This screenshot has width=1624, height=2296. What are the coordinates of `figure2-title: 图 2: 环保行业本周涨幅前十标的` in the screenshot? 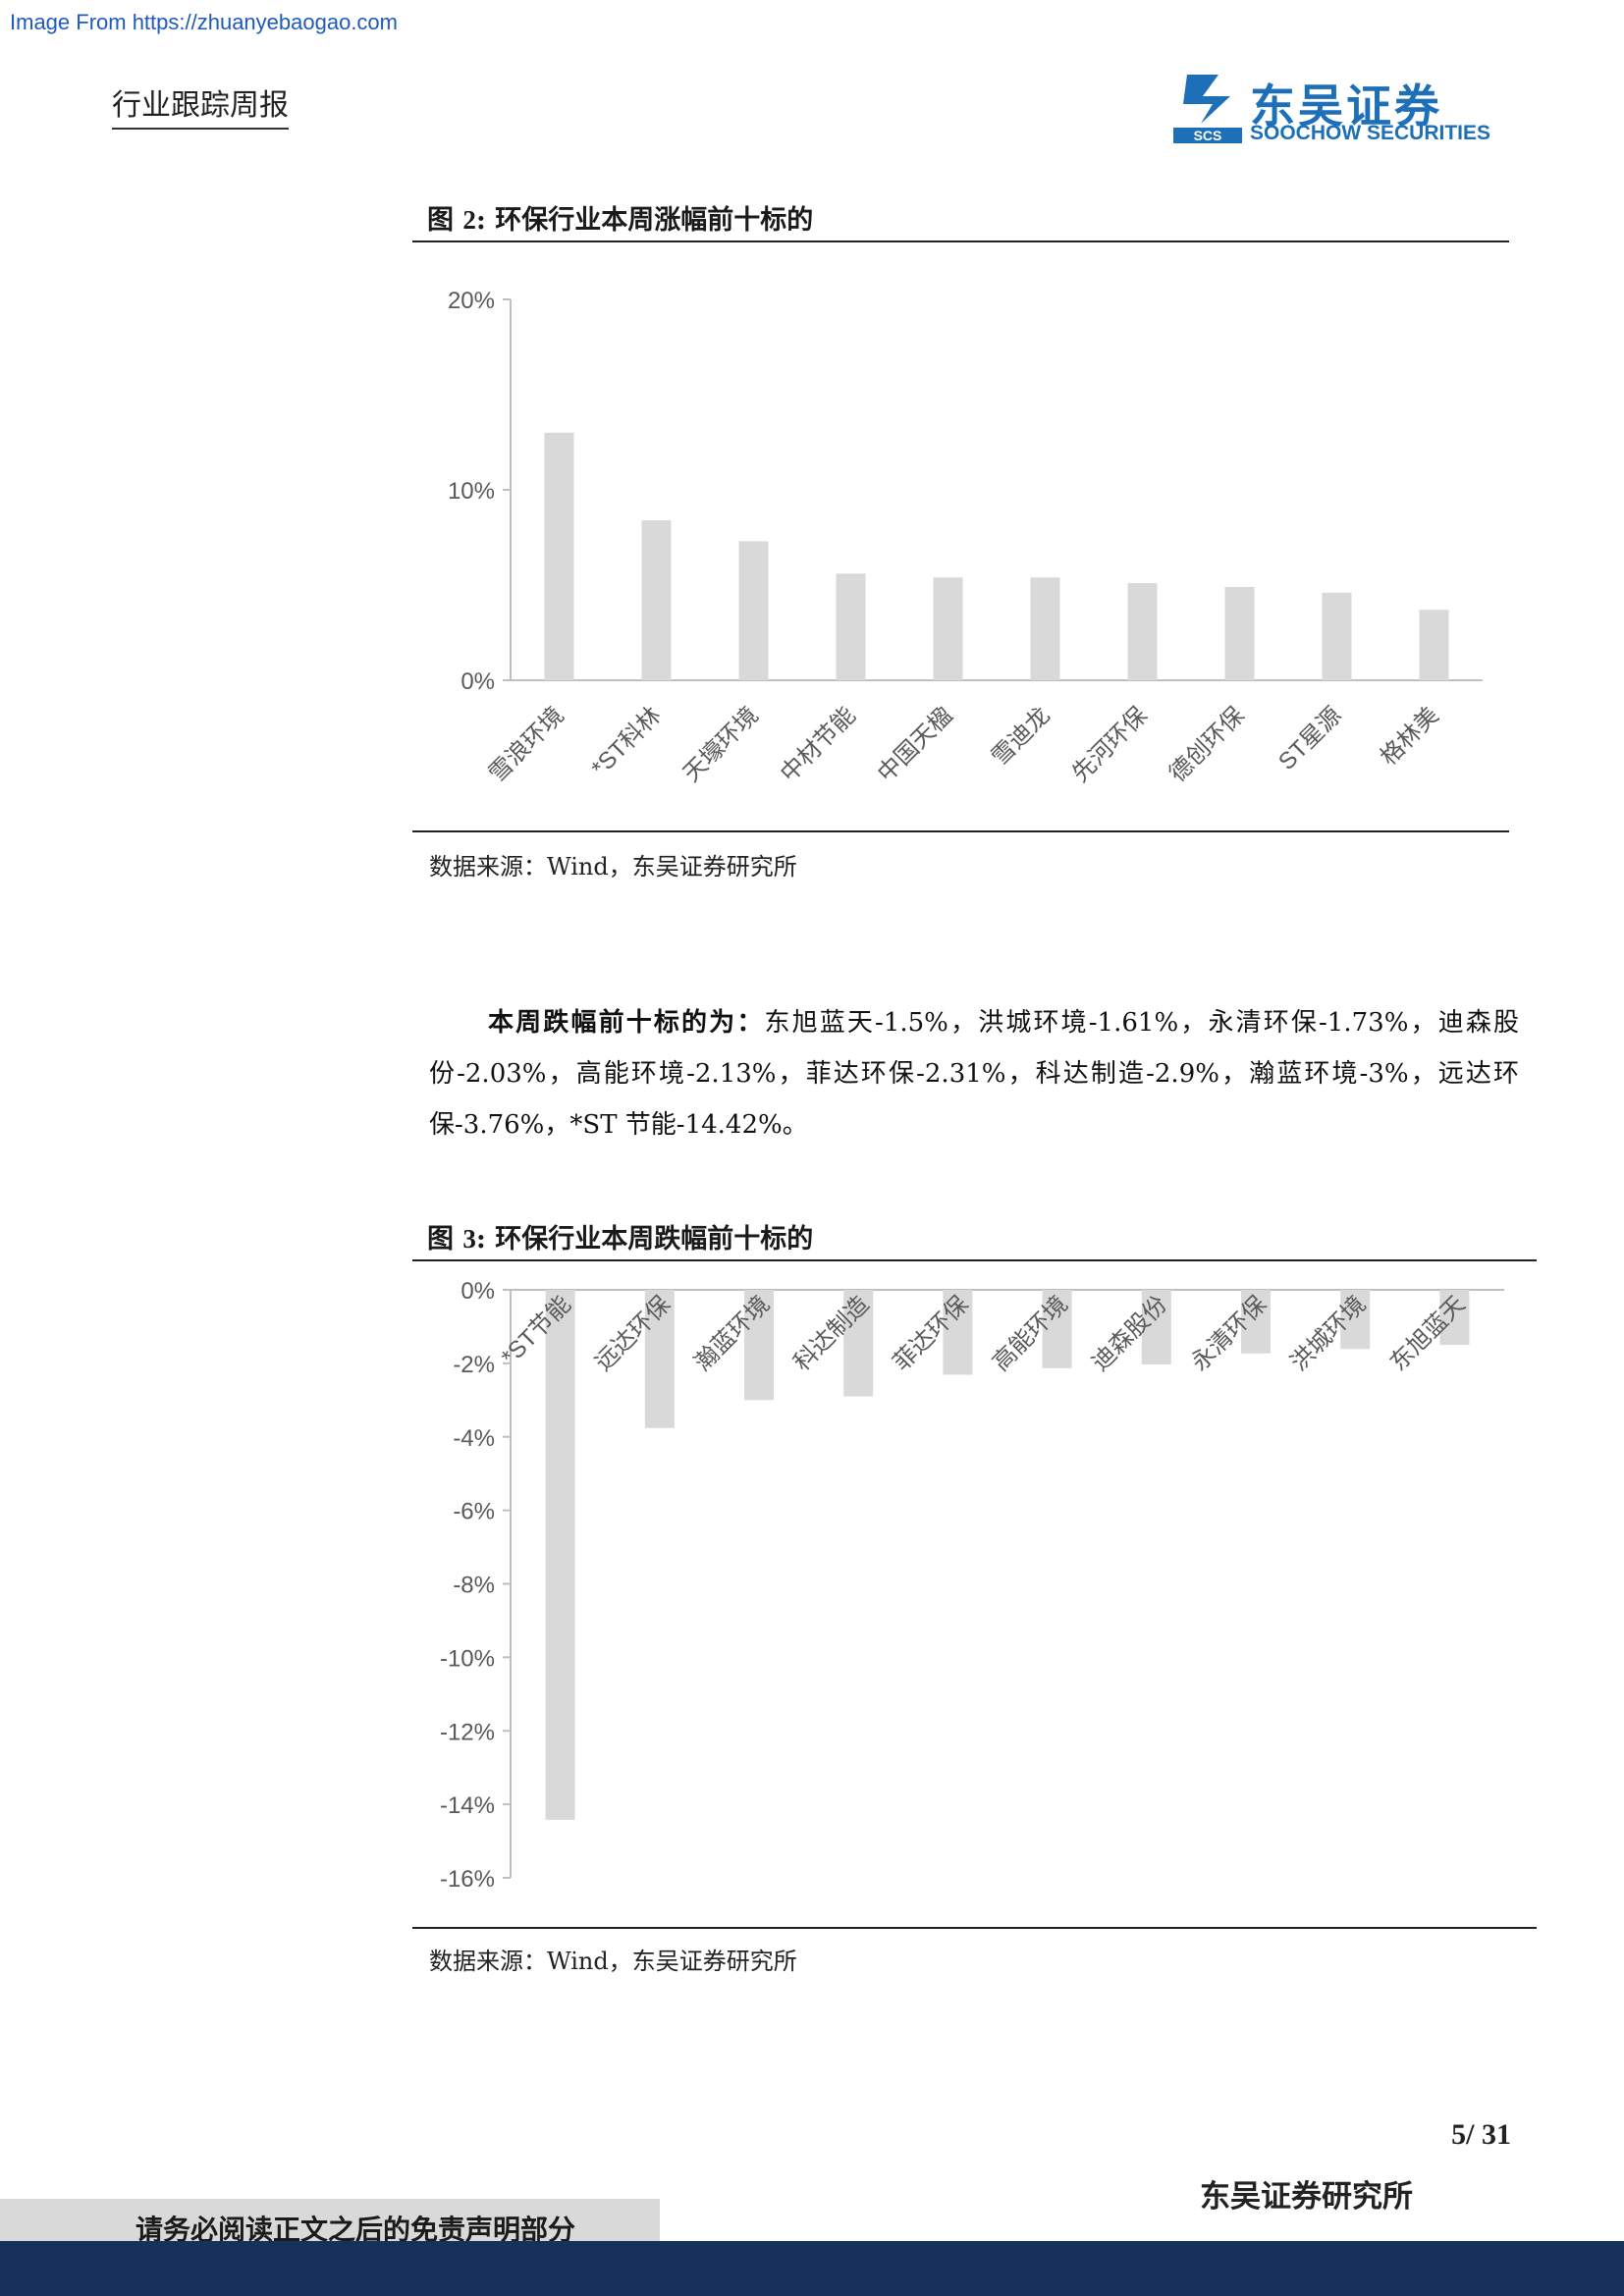 It's located at (620, 218).